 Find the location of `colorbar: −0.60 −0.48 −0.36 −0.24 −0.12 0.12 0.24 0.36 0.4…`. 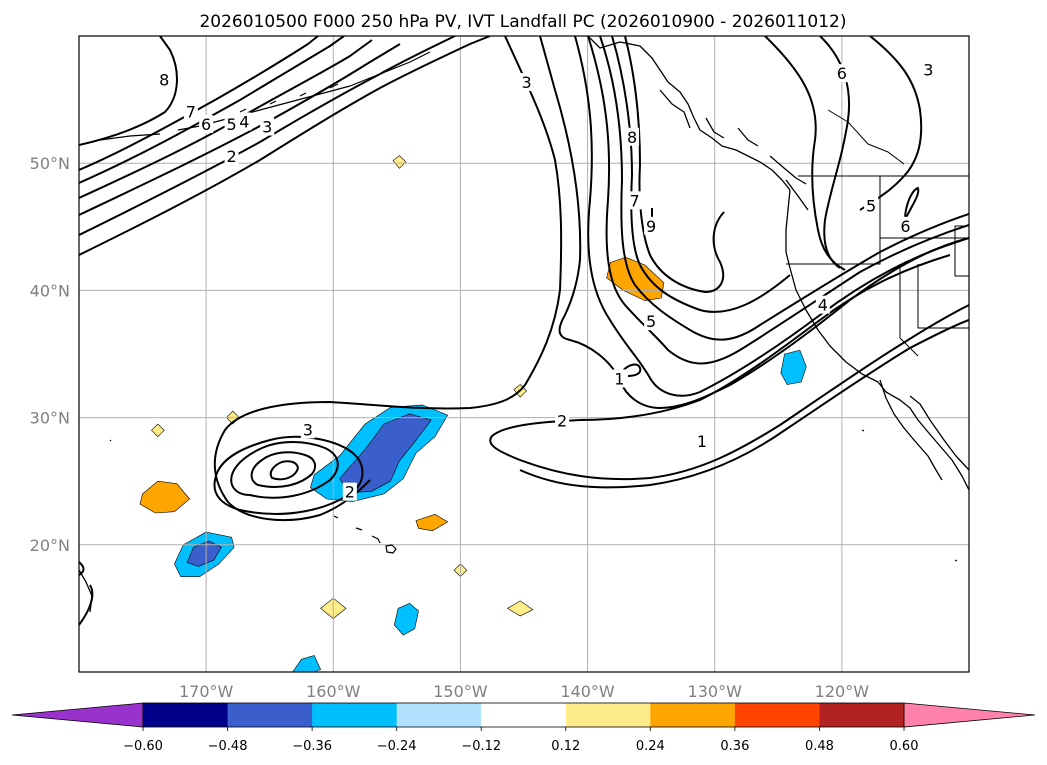

colorbar: −0.60 −0.48 −0.36 −0.24 −0.12 0.12 0.24 0.36 0.4… is located at coordinates (523, 728).